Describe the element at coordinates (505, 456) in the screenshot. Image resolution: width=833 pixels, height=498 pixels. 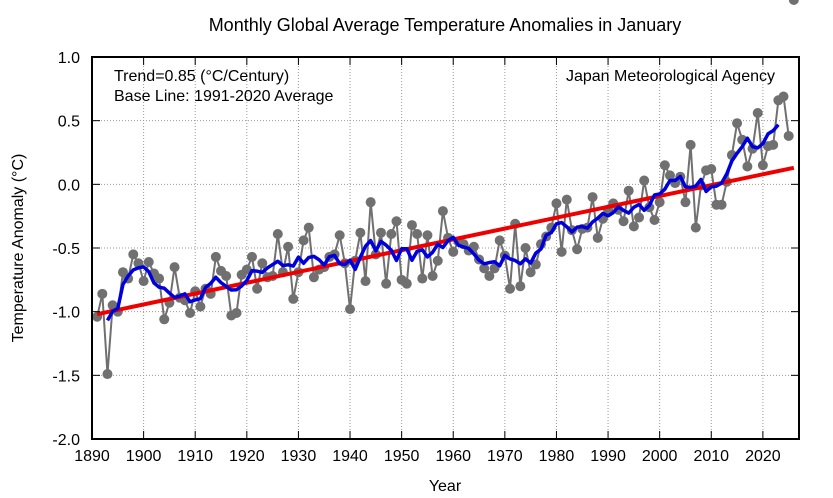
I see `x-tick-label: 1970` at that location.